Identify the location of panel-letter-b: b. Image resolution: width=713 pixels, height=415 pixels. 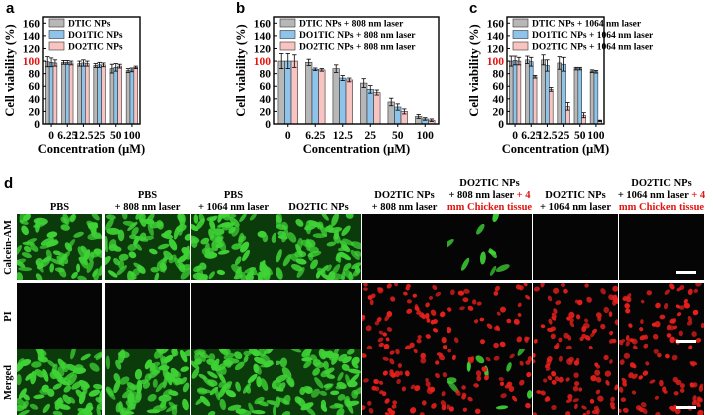
(241, 8).